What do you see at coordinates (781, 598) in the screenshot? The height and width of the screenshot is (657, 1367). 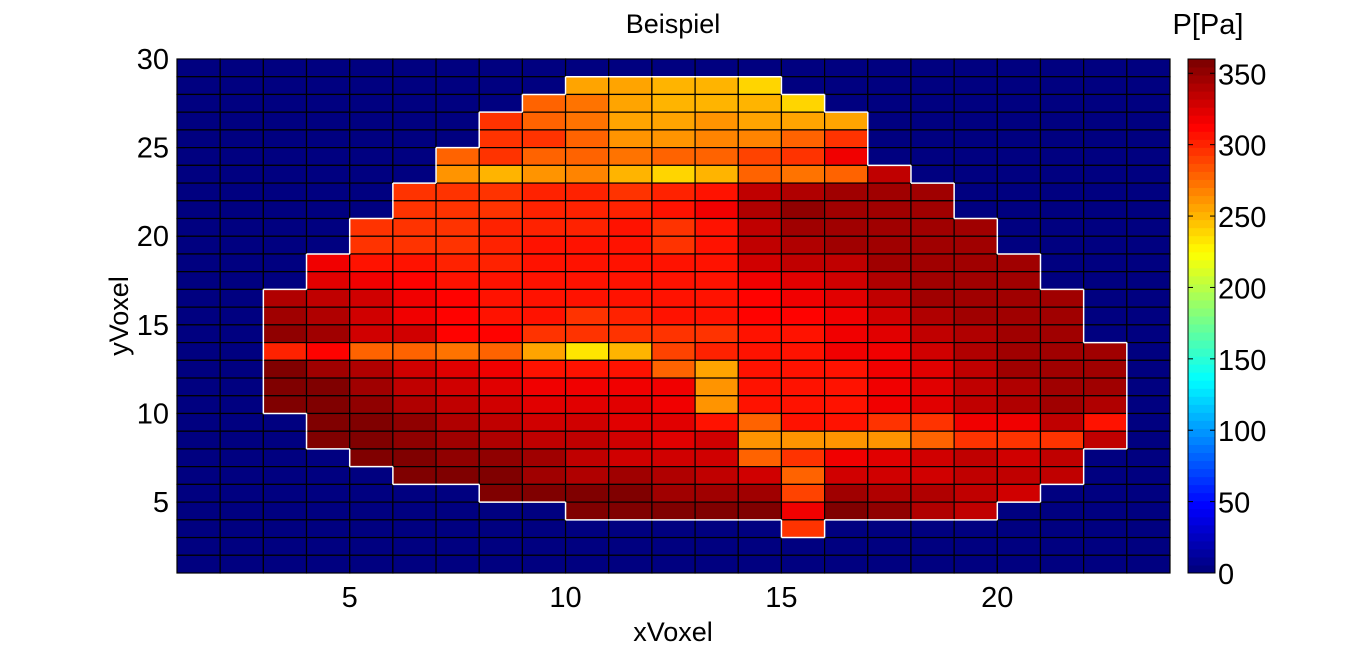 I see `x-tick-label: 15` at bounding box center [781, 598].